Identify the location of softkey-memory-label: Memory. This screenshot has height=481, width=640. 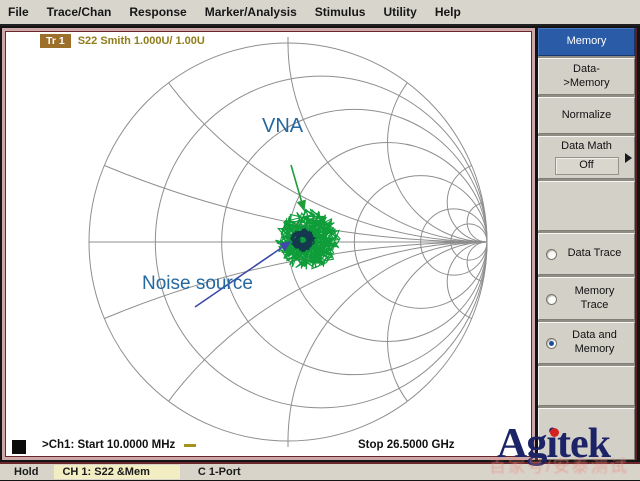
(586, 41).